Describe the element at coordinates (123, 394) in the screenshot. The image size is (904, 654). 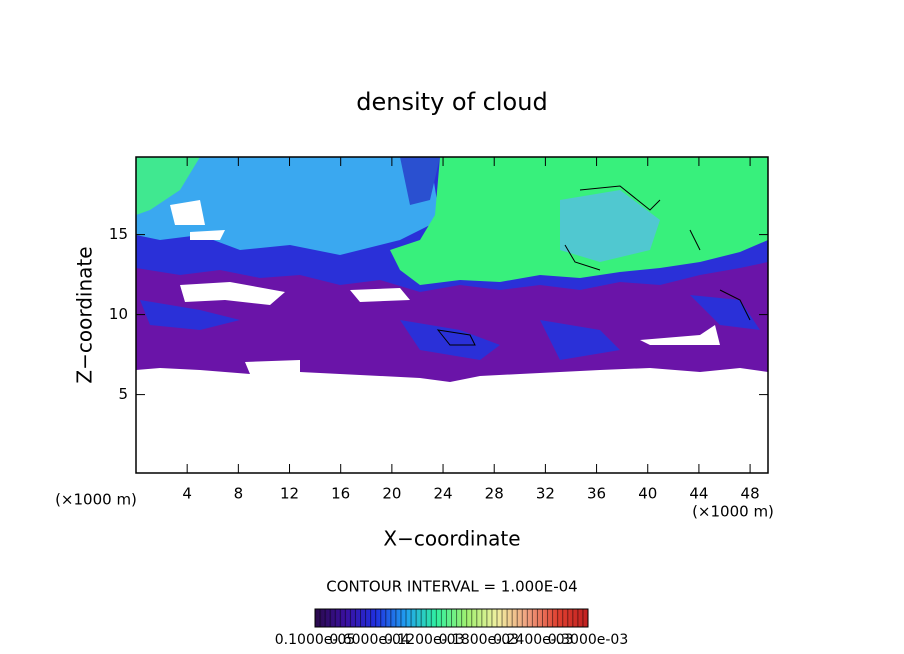
I see `y-tick-label: 5` at that location.